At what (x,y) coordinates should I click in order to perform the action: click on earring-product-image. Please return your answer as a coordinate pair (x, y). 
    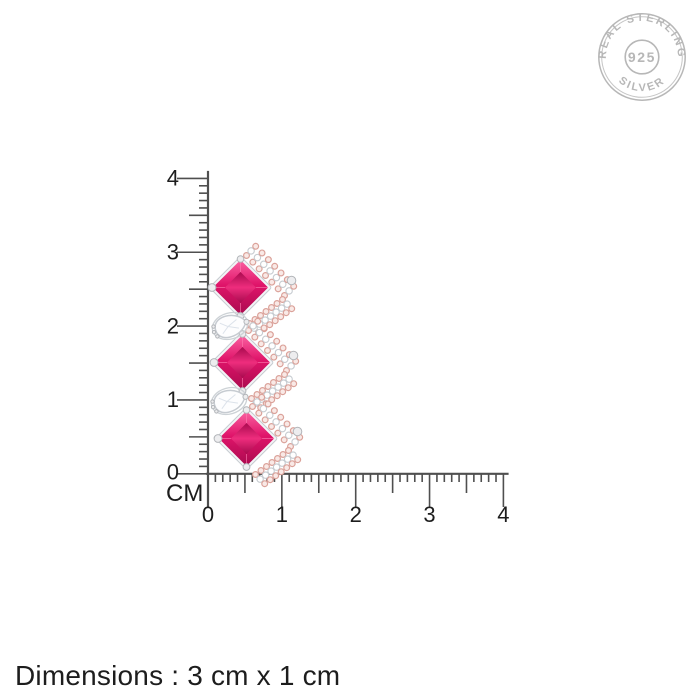
    Looking at the image, I should click on (255, 365).